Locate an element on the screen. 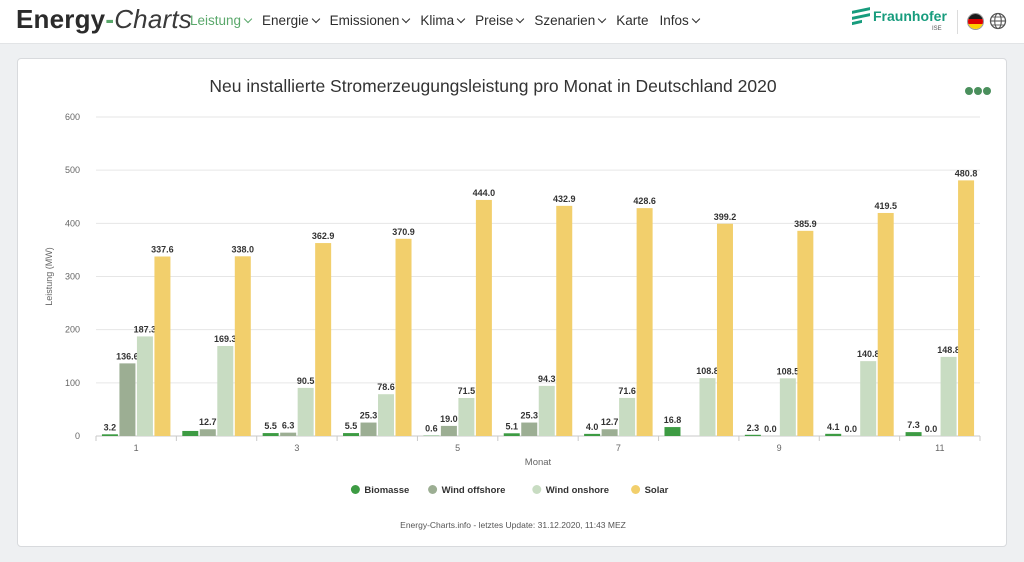 Image resolution: width=1024 pixels, height=562 pixels. x-tick-label: 9 is located at coordinates (779, 448).